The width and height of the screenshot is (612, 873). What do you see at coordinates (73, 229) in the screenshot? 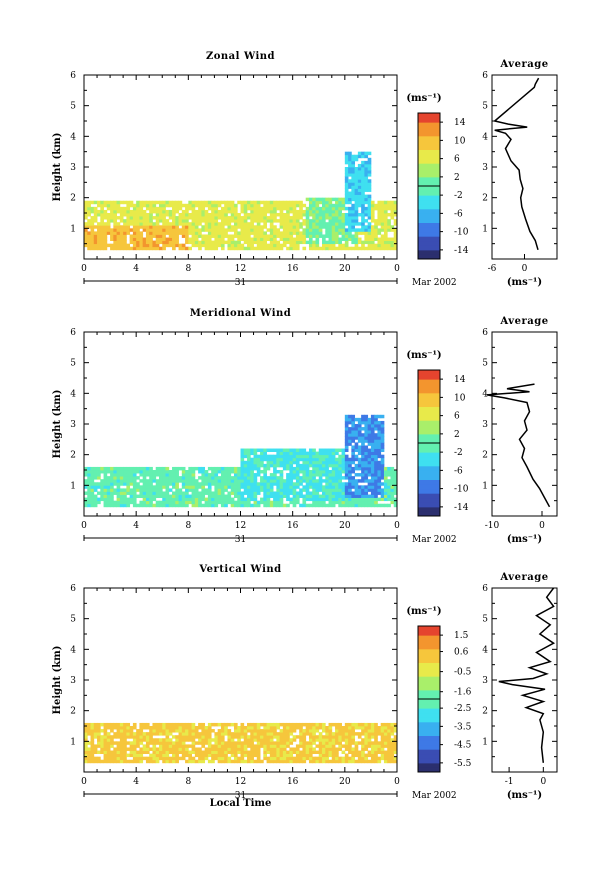
I see `y-tick-label: 1` at bounding box center [73, 229].